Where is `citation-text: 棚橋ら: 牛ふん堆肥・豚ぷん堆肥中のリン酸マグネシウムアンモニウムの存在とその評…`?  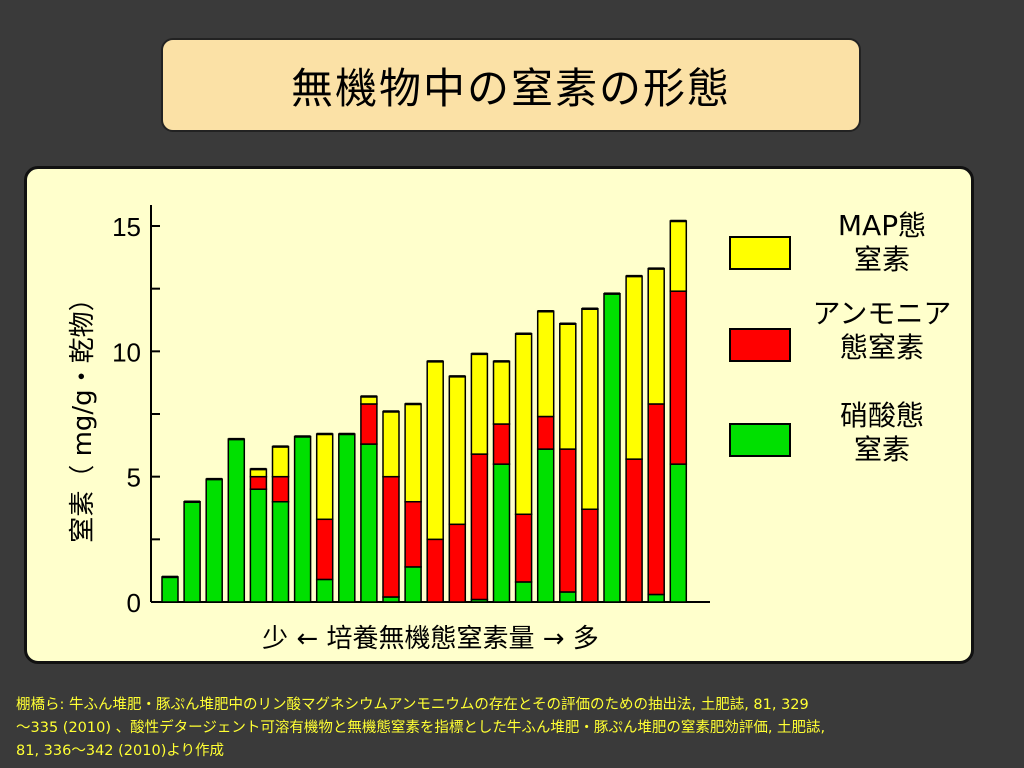
citation-text: 棚橋ら: 牛ふん堆肥・豚ぷん堆肥中のリン酸マグネシウムアンモニウムの存在とその評… is located at coordinates (421, 728).